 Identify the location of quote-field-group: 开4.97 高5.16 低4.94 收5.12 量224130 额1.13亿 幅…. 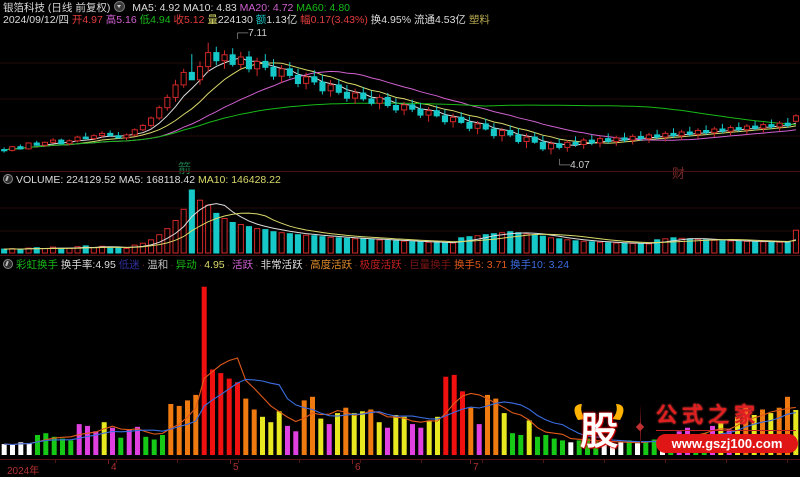
(279, 20).